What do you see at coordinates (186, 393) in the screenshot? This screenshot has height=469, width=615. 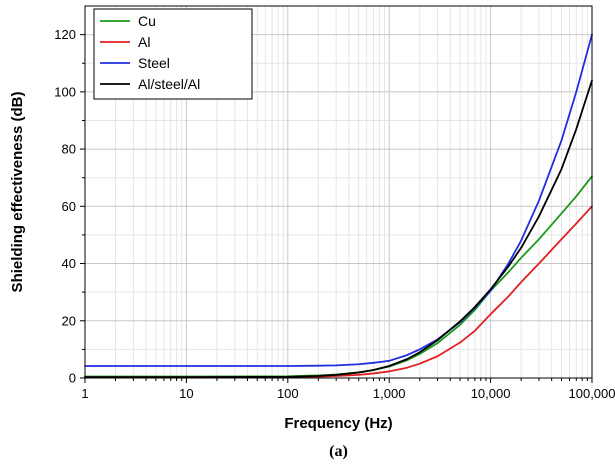 I see `x-tick-label: 10` at bounding box center [186, 393].